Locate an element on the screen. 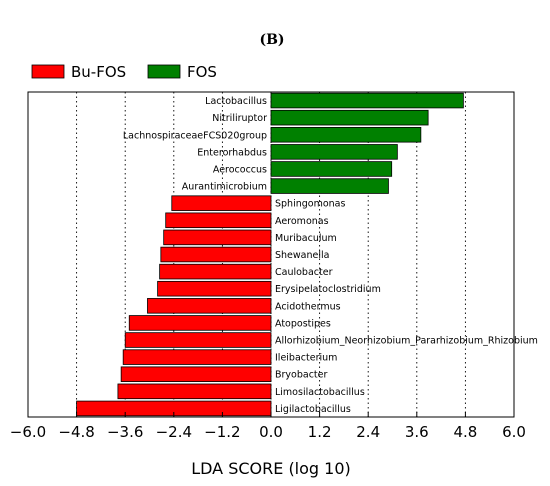 Image resolution: width=550 pixels, height=486 pixels. bar-aeromonas is located at coordinates (218, 220).